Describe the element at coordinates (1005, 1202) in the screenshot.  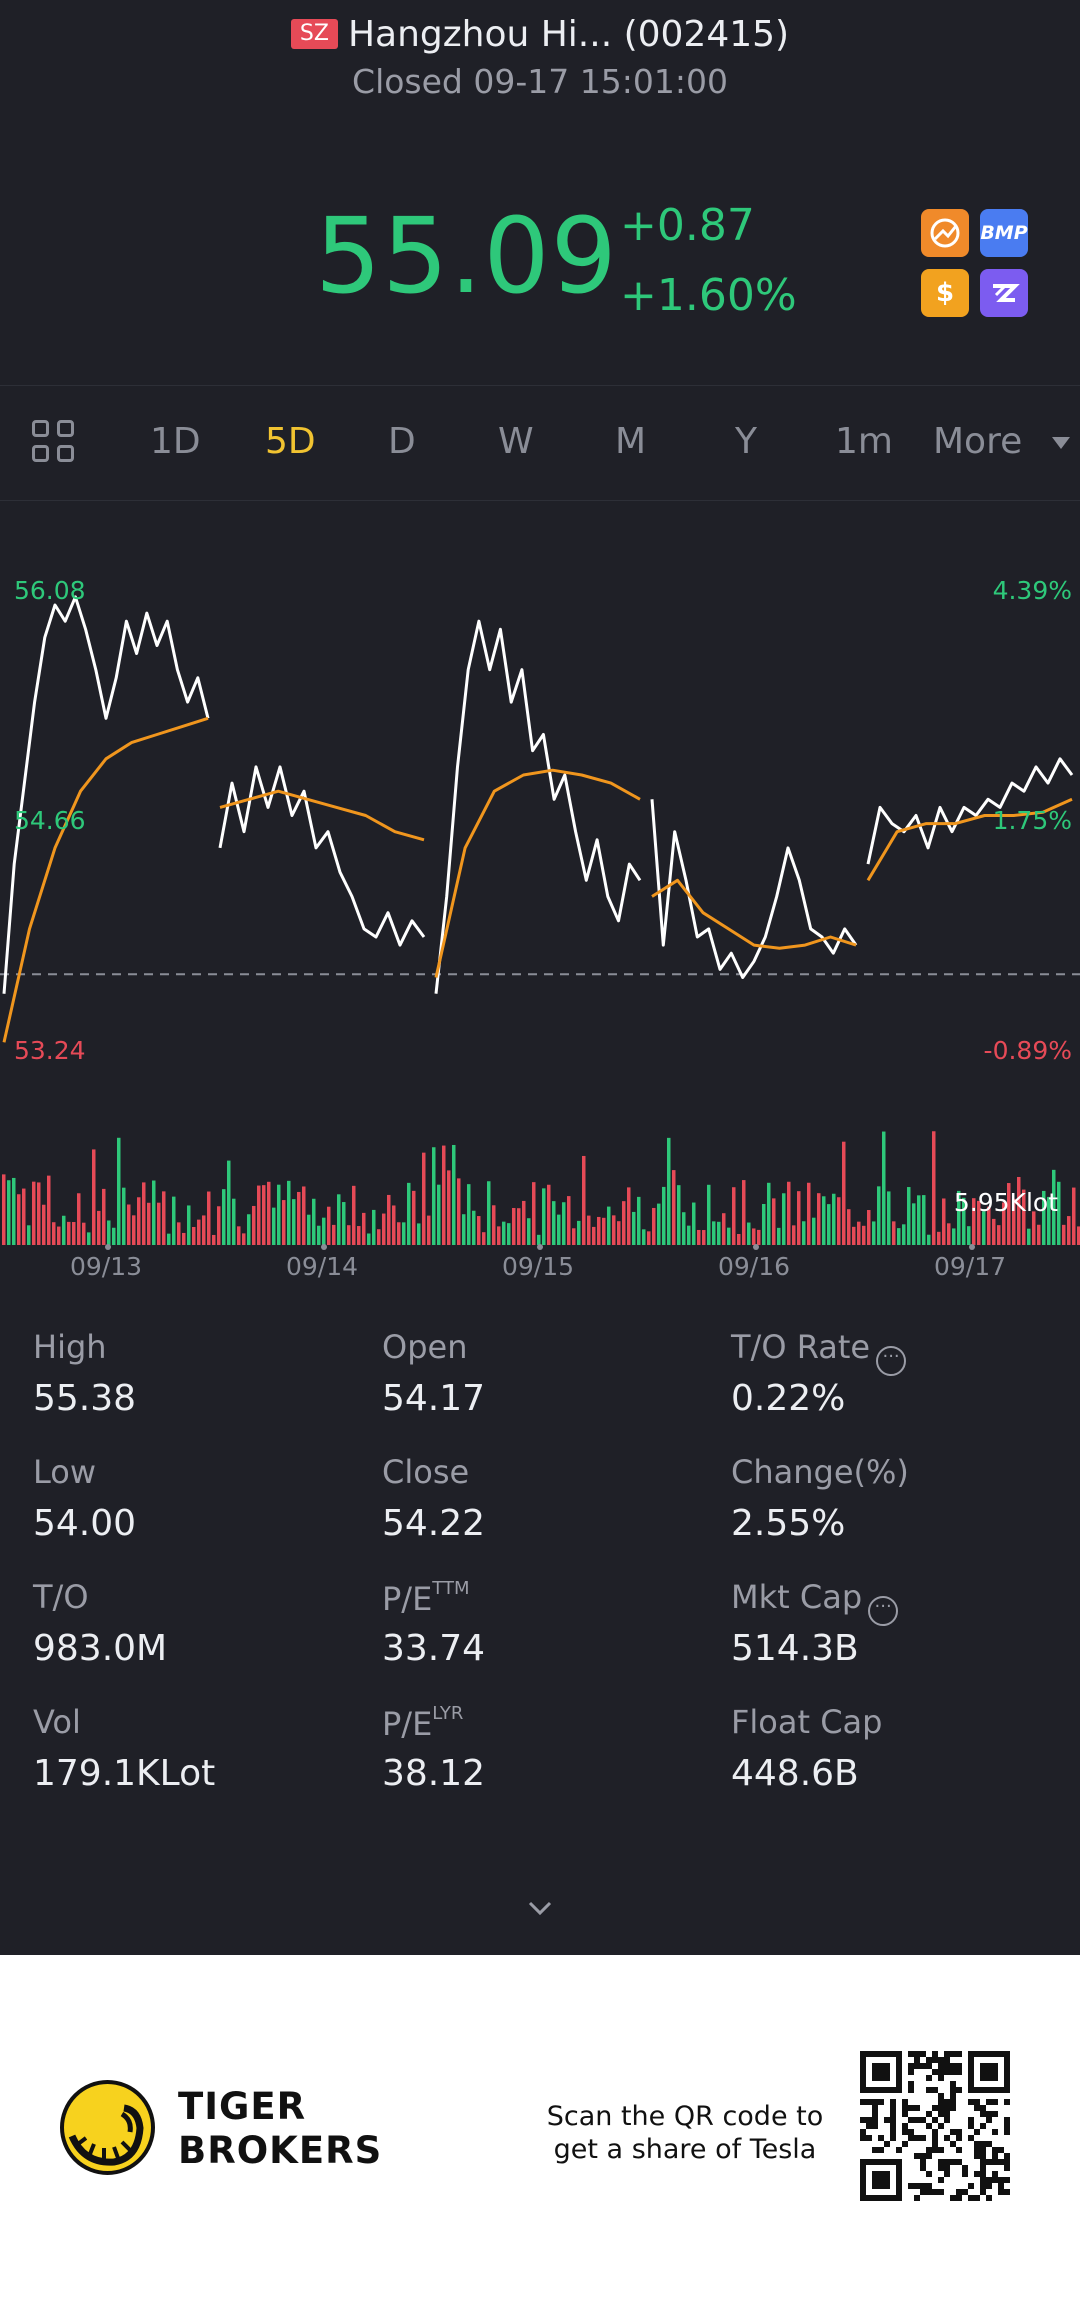
I see `volume-label: 5.95Klot` at that location.